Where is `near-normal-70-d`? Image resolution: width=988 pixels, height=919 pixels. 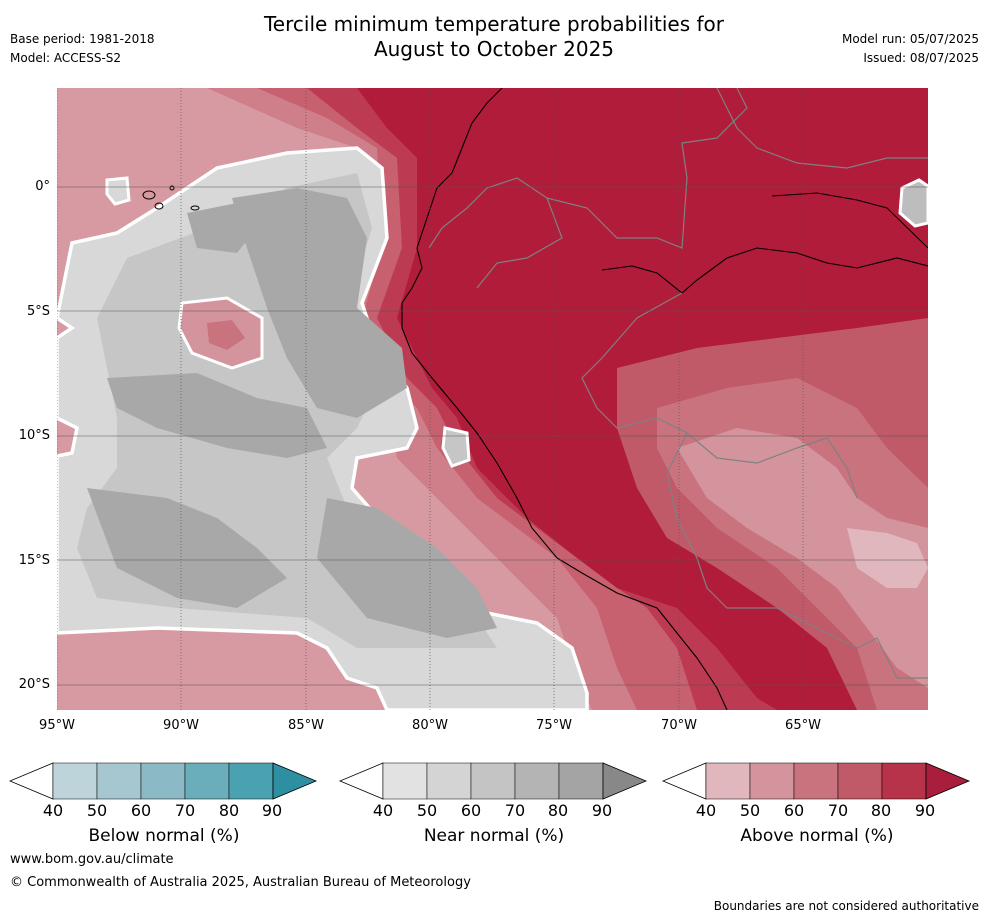
near-normal-70-d is located at coordinates (187, 548).